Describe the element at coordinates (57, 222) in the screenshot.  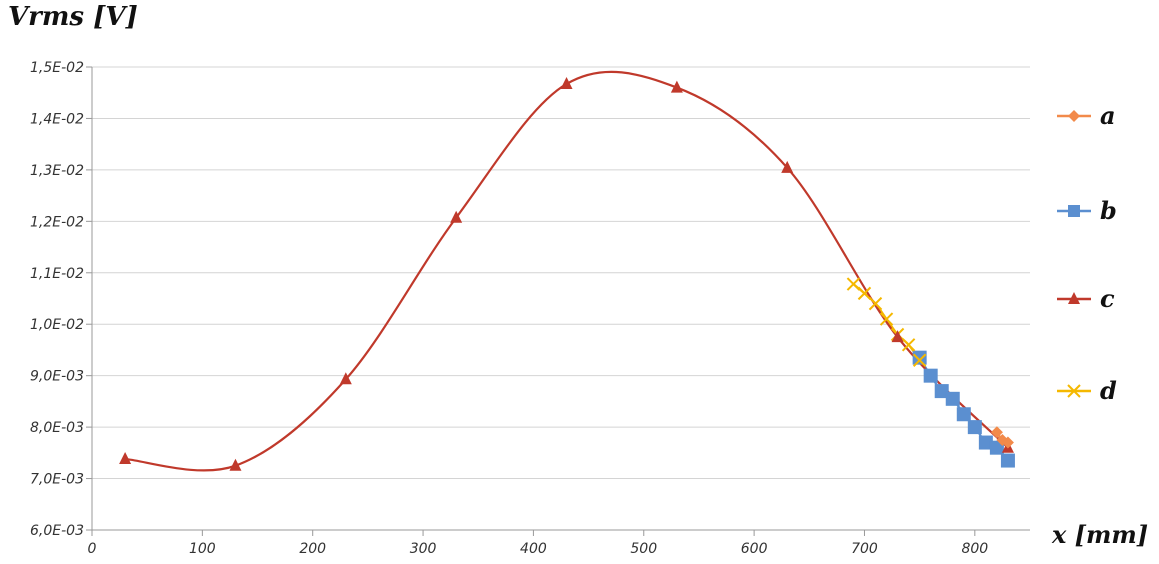
I see `y-tick-label: 1,2E-02` at that location.